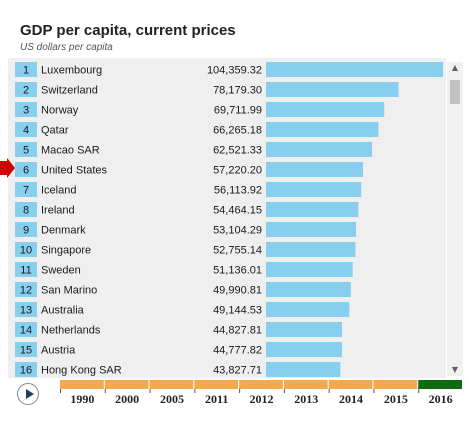 This screenshot has width=469, height=422. What do you see at coordinates (237, 351) in the screenshot?
I see `value-label: 44,777.82` at bounding box center [237, 351].